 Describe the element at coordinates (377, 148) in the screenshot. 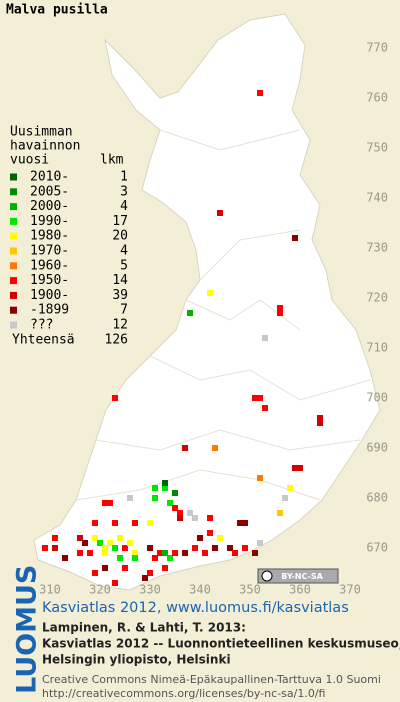

I see `y-tick-label: 750` at that location.